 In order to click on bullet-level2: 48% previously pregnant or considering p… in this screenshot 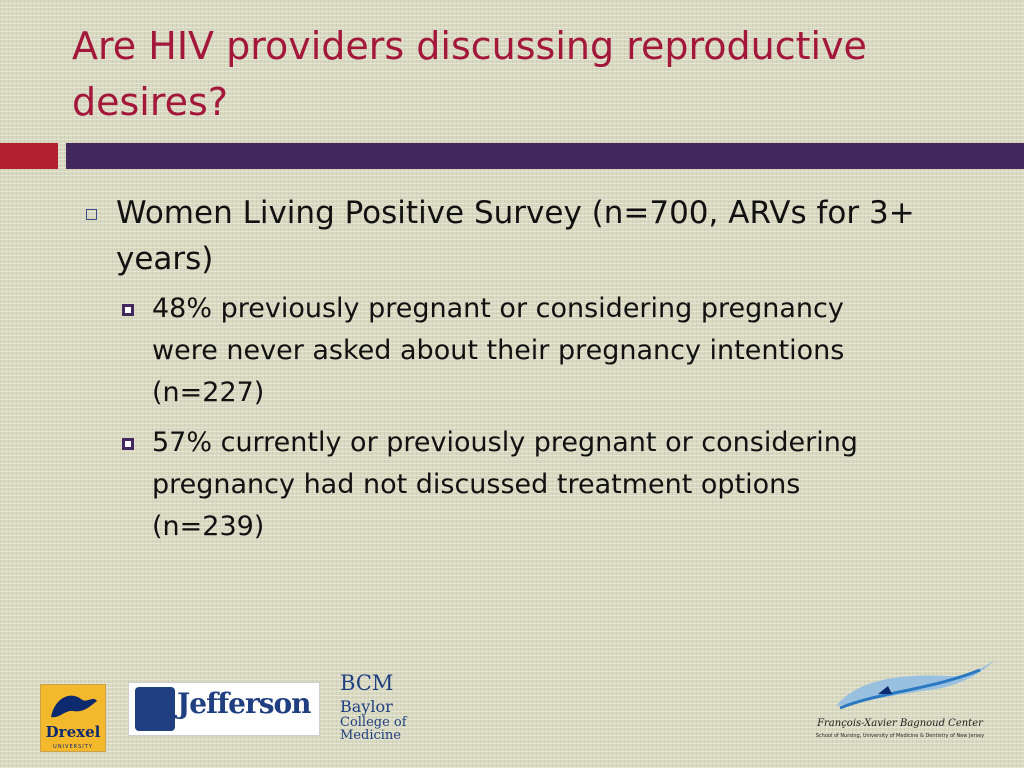, I will do `click(514, 351)`.